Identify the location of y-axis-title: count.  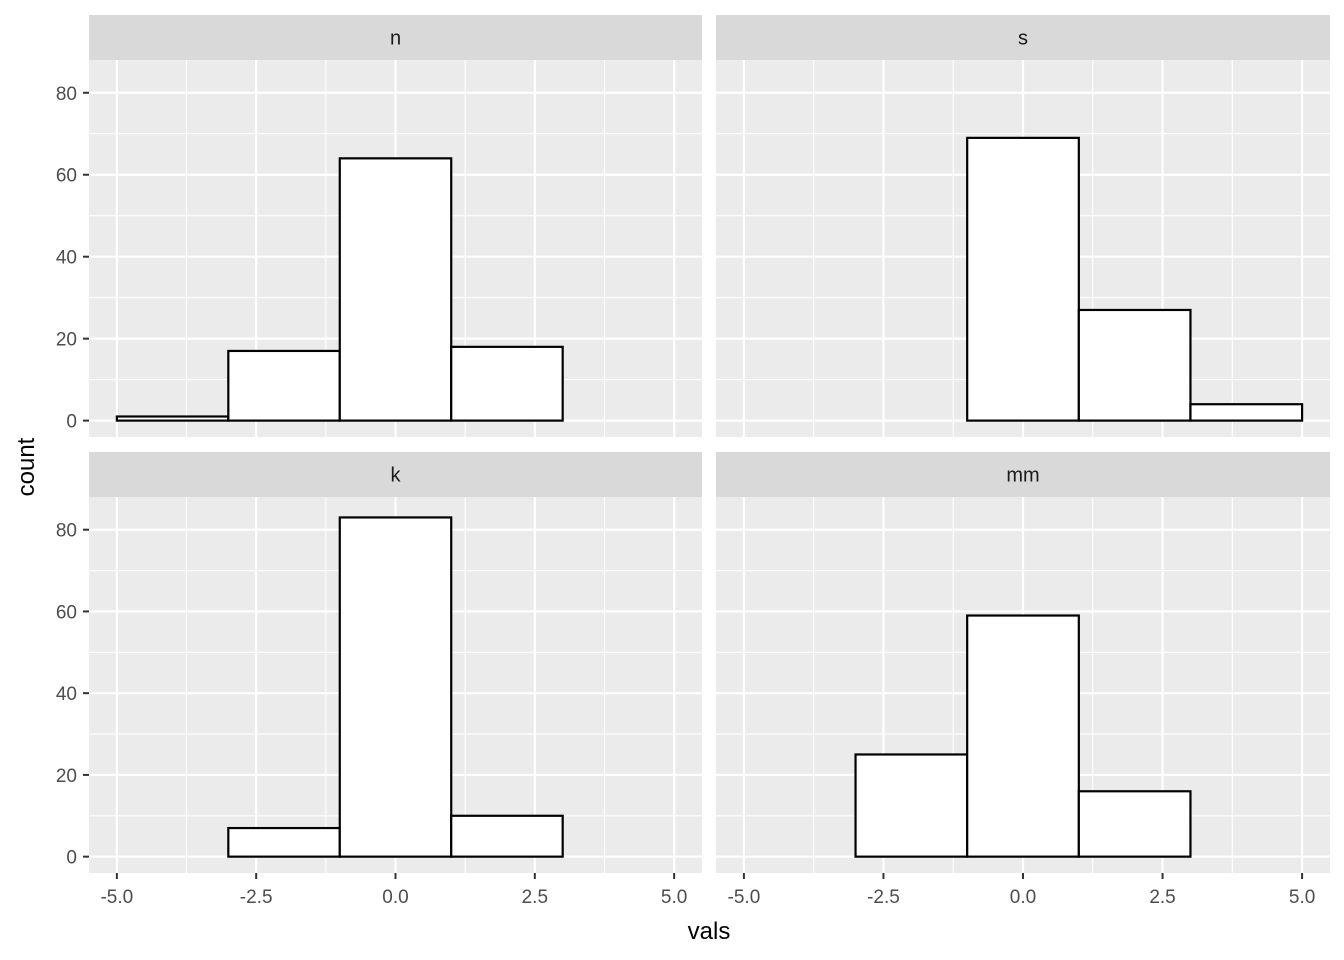
(26, 466).